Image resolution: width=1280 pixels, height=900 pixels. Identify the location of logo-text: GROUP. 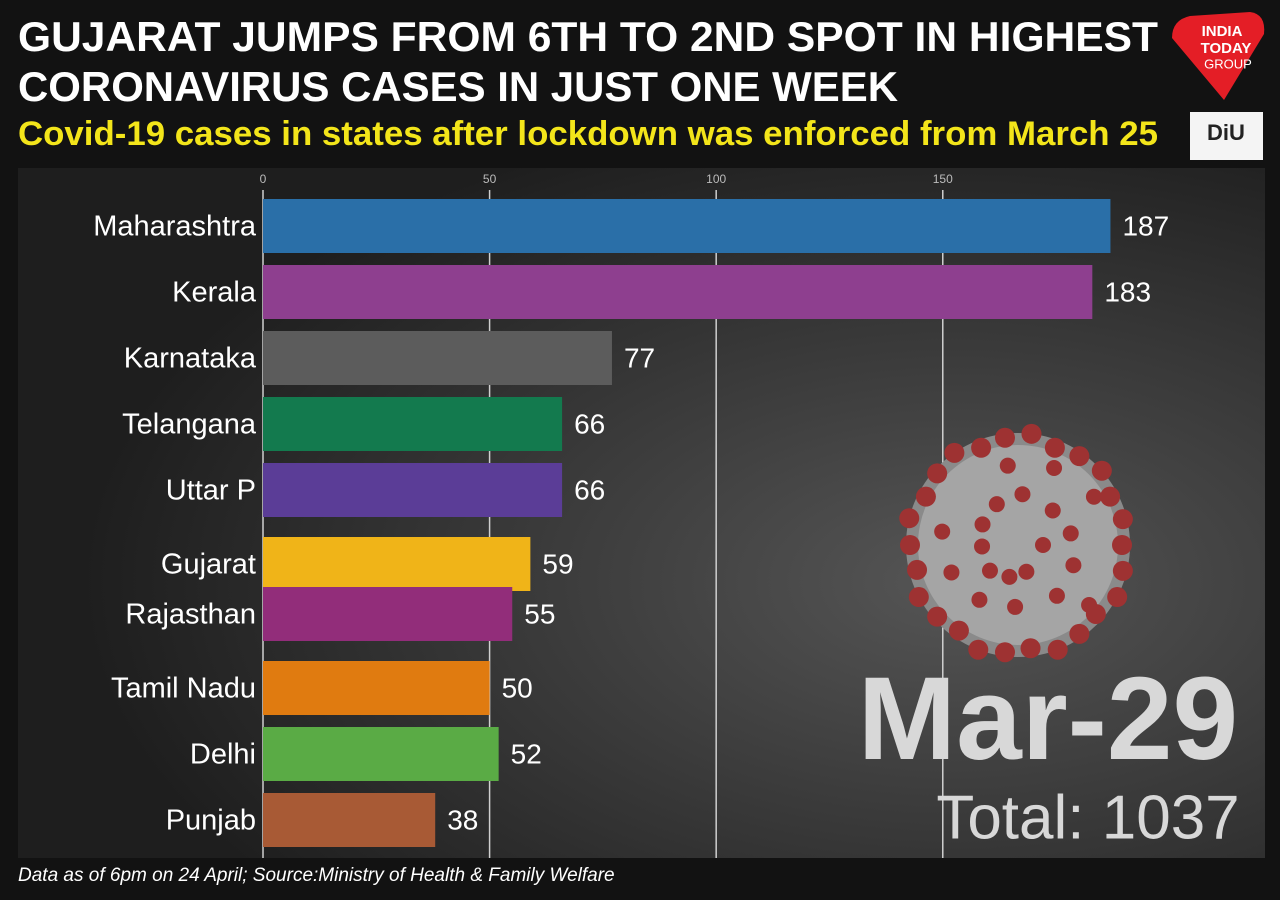
(1228, 63).